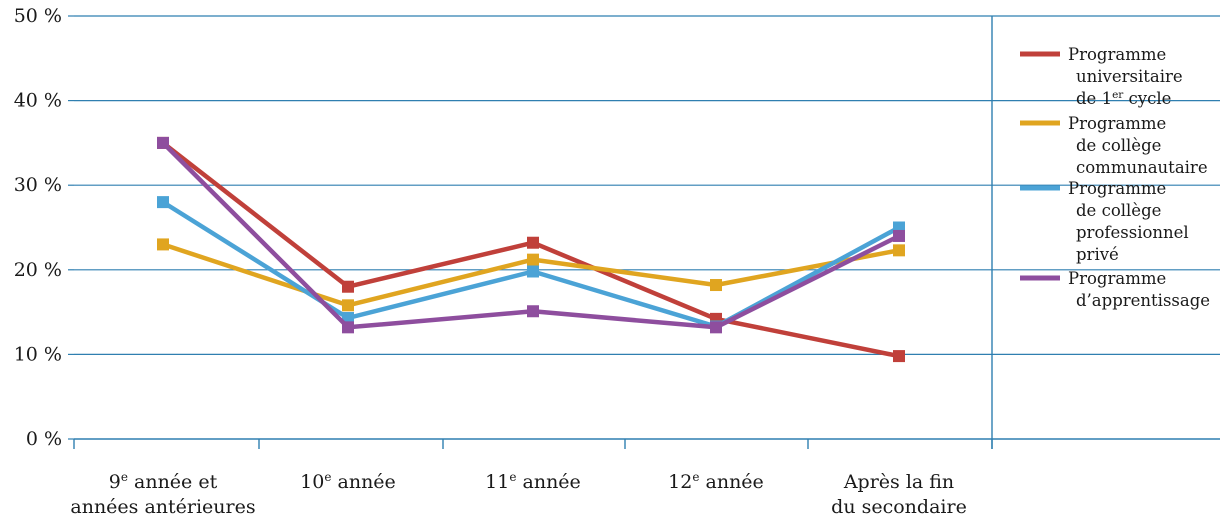 The width and height of the screenshot is (1228, 524). Describe the element at coordinates (1143, 300) in the screenshot. I see `legend-label: d’apprentissage` at that location.